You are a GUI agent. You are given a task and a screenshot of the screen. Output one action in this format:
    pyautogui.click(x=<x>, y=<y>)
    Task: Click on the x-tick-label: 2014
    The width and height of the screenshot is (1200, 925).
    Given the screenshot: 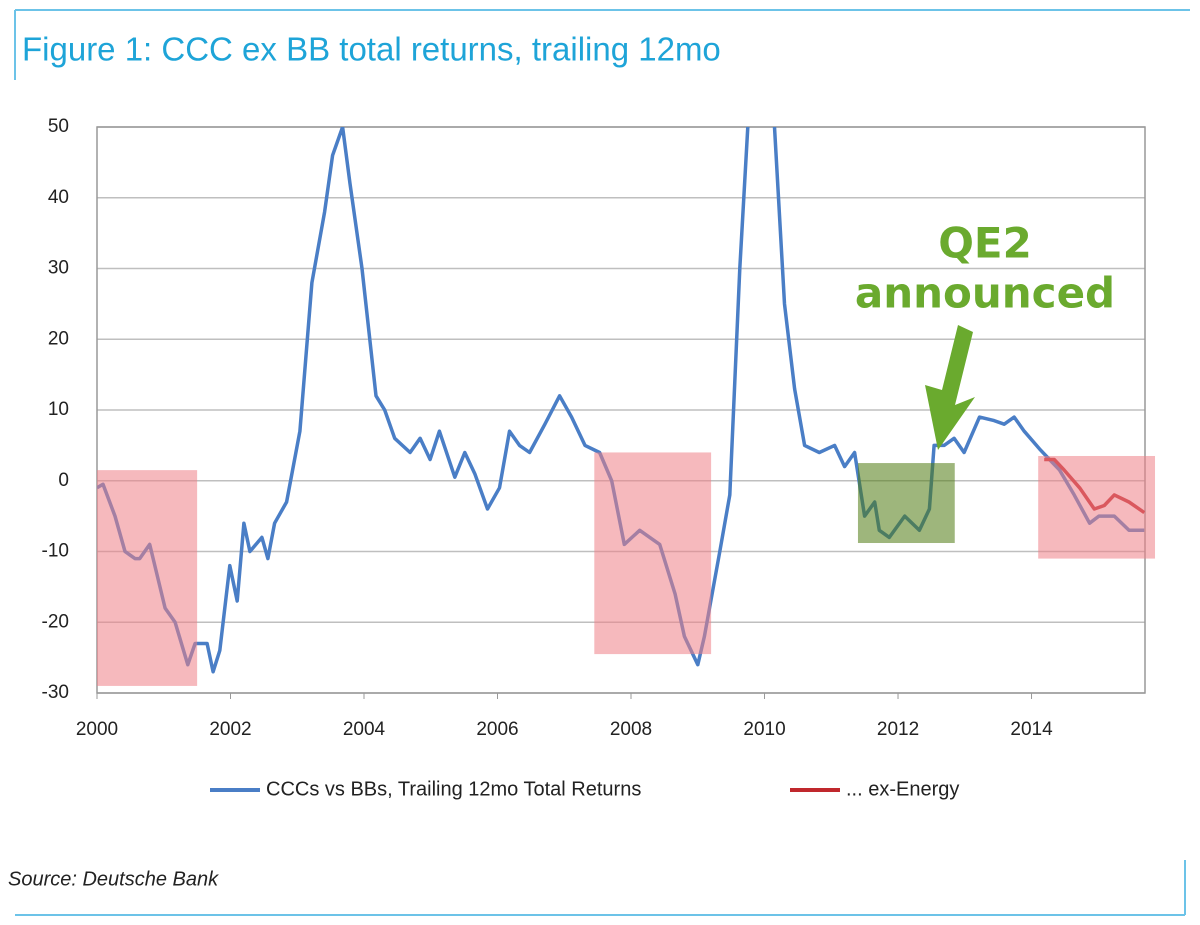 What is the action you would take?
    pyautogui.click(x=1031, y=729)
    